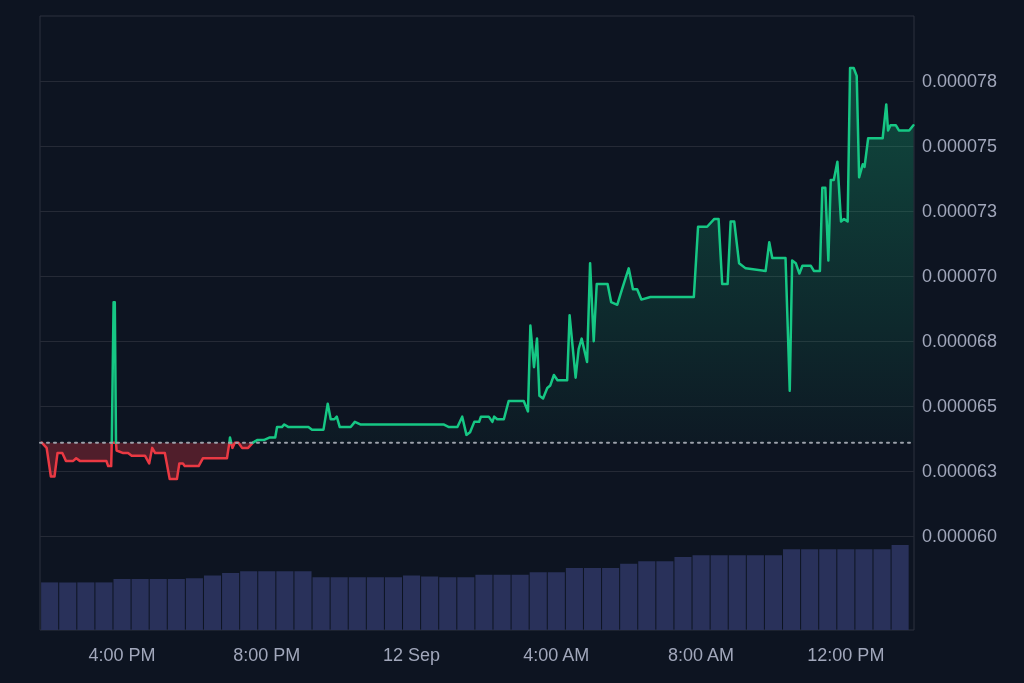 Image resolution: width=1024 pixels, height=683 pixels. I want to click on y-tick-label: 0.000068, so click(960, 341).